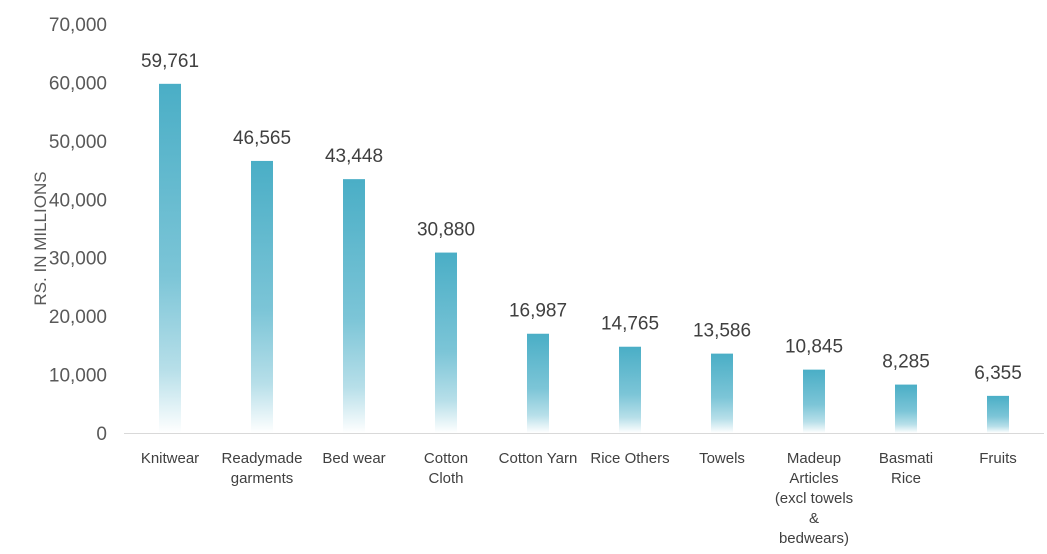 The height and width of the screenshot is (554, 1047). Describe the element at coordinates (906, 458) in the screenshot. I see `x-tick-label-line: Basmati` at that location.